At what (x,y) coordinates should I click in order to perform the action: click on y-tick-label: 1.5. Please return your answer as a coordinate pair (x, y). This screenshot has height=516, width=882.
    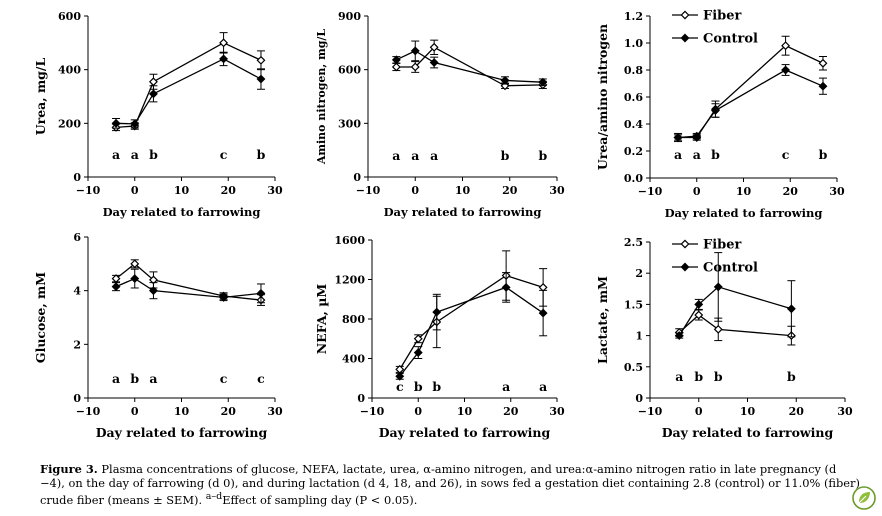
    Looking at the image, I should click on (633, 304).